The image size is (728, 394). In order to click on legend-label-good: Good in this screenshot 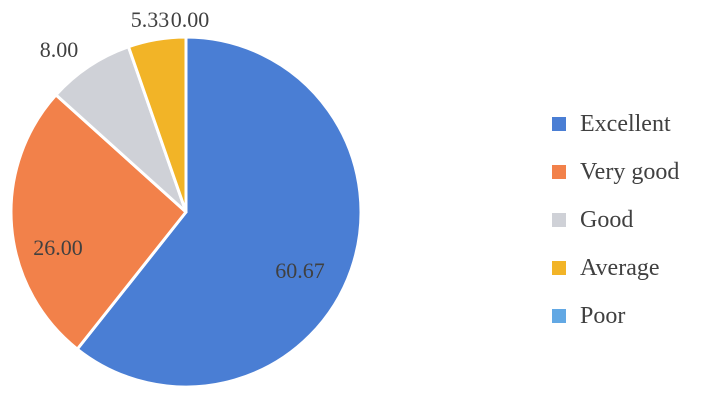, I will do `click(607, 219)`.